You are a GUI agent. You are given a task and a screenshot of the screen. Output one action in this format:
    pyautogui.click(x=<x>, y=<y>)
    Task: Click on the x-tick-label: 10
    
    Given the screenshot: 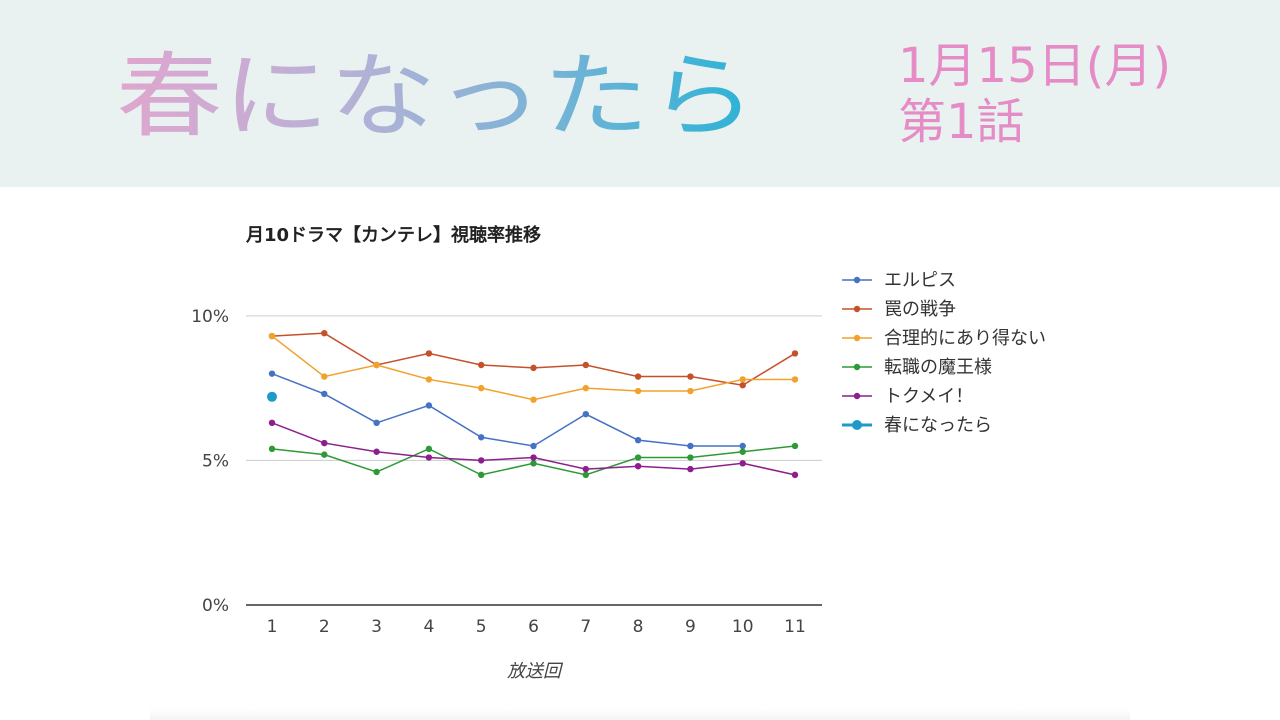 What is the action you would take?
    pyautogui.click(x=743, y=627)
    